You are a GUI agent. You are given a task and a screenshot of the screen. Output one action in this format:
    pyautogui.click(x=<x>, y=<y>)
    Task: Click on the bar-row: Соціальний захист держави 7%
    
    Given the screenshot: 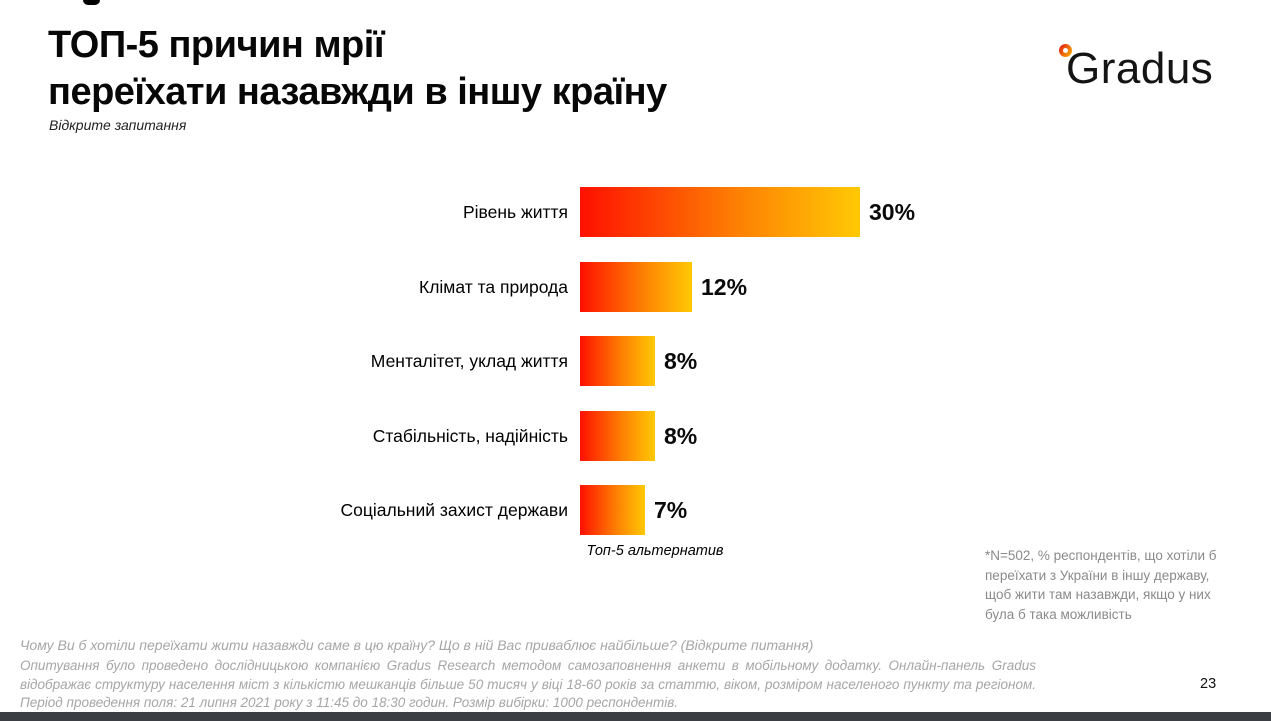 What is the action you would take?
    pyautogui.click(x=635, y=510)
    